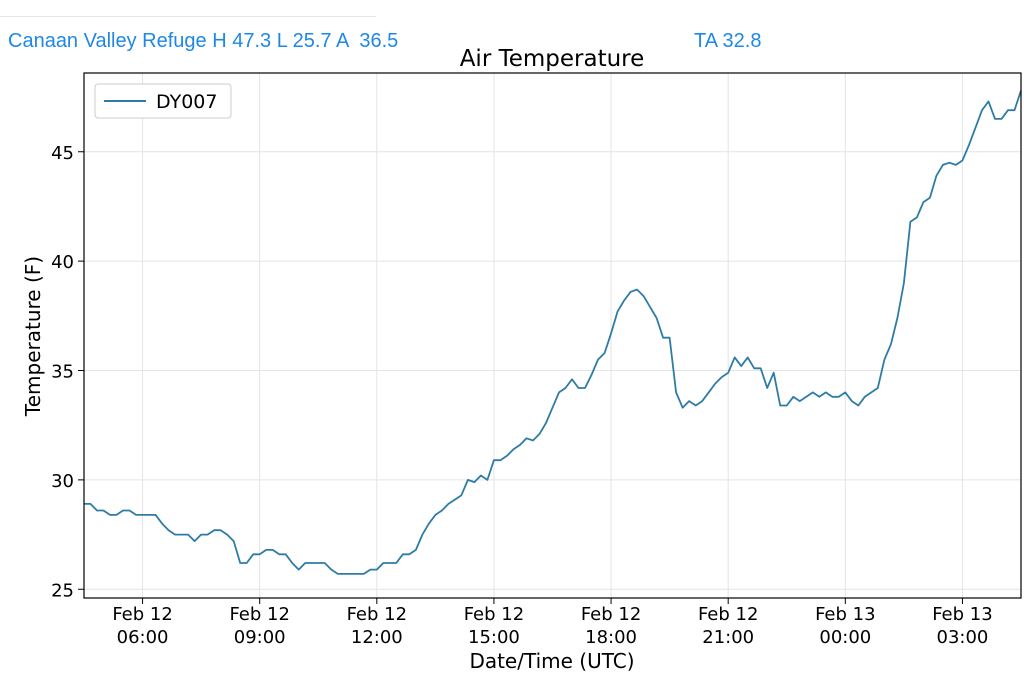  Describe the element at coordinates (611, 637) in the screenshot. I see `x-tick-label-time: 18:00` at that location.